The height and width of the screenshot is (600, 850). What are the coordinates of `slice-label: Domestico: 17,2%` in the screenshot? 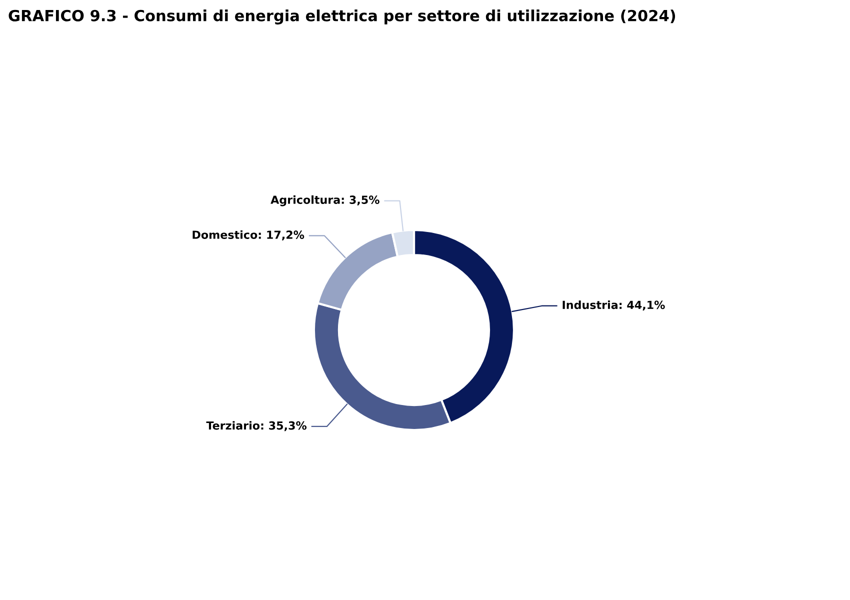 It's located at (248, 235).